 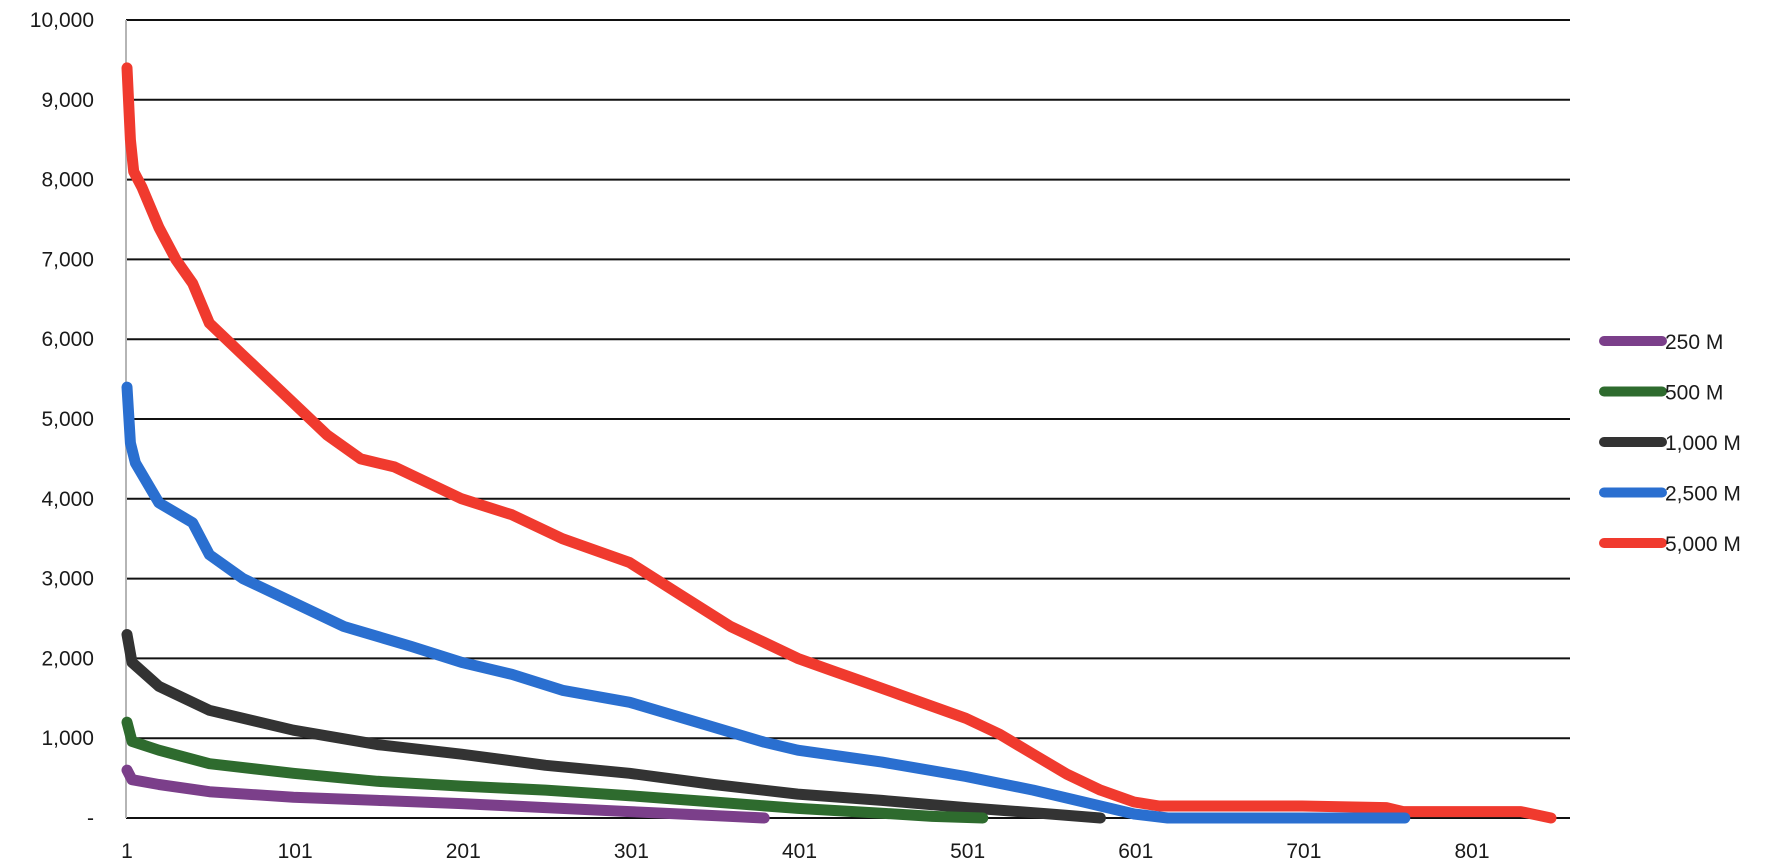 What do you see at coordinates (1471, 851) in the screenshot?
I see `x-tick-label: 801` at bounding box center [1471, 851].